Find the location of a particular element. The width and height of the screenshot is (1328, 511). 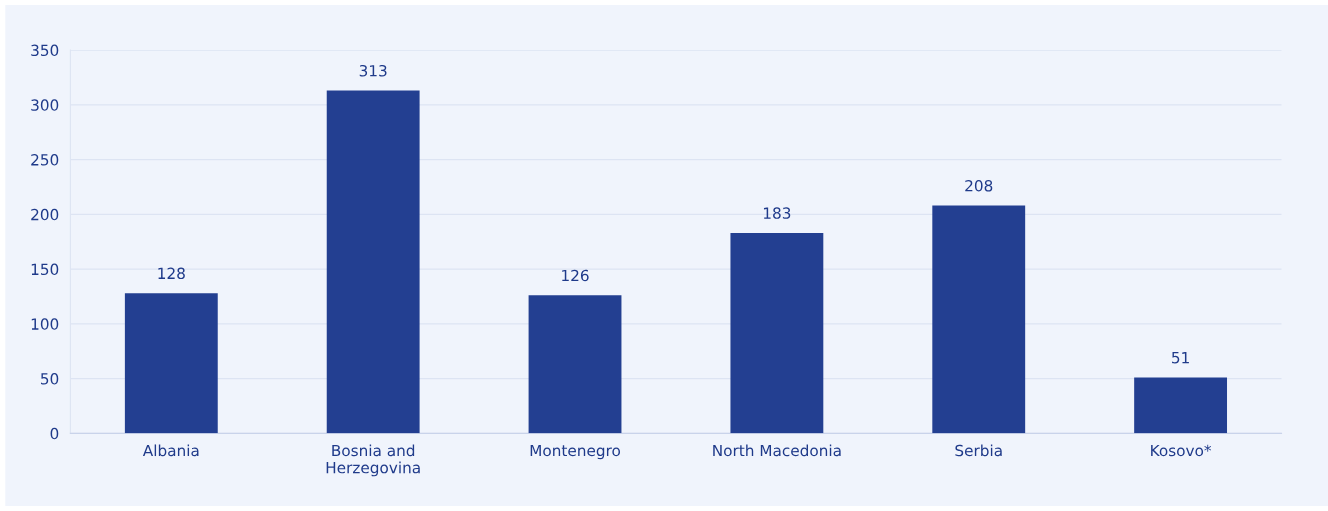

data-label: 208 is located at coordinates (979, 185).